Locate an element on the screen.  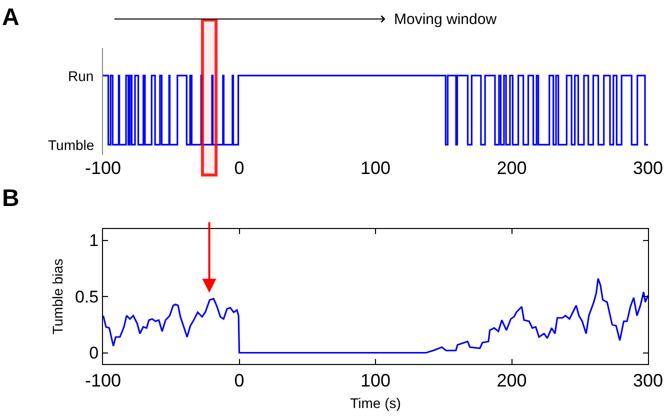
text: Run is located at coordinates (81, 76).